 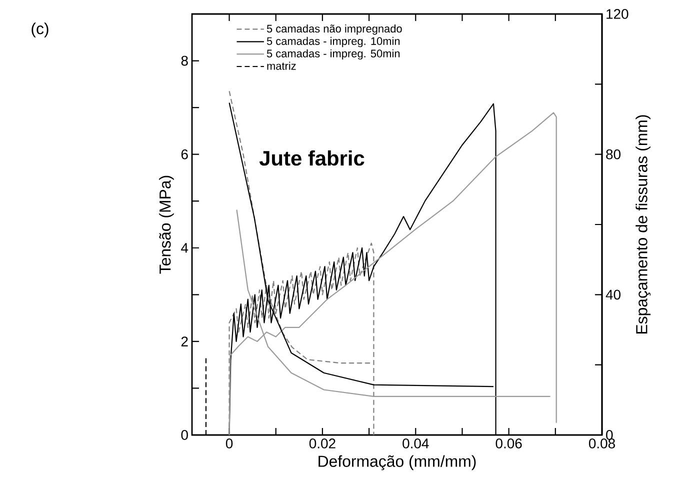 I want to click on x-tick-label: 0, so click(x=229, y=443).